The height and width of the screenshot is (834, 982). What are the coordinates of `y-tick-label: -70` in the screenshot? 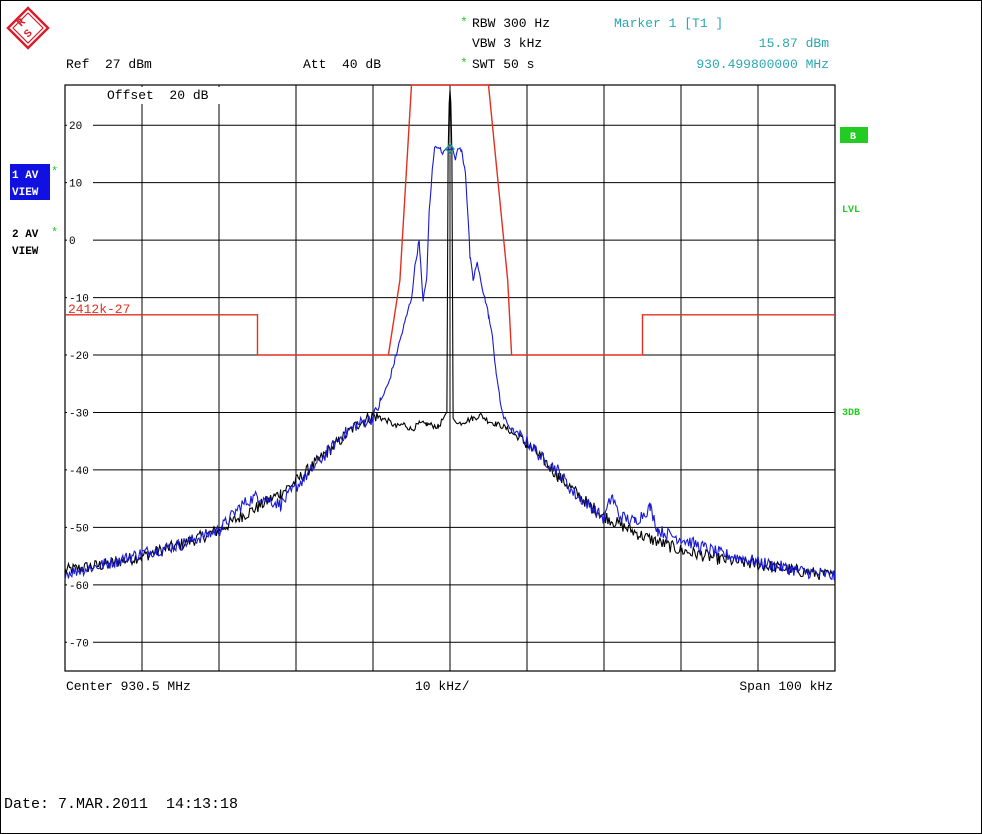 It's located at (79, 644).